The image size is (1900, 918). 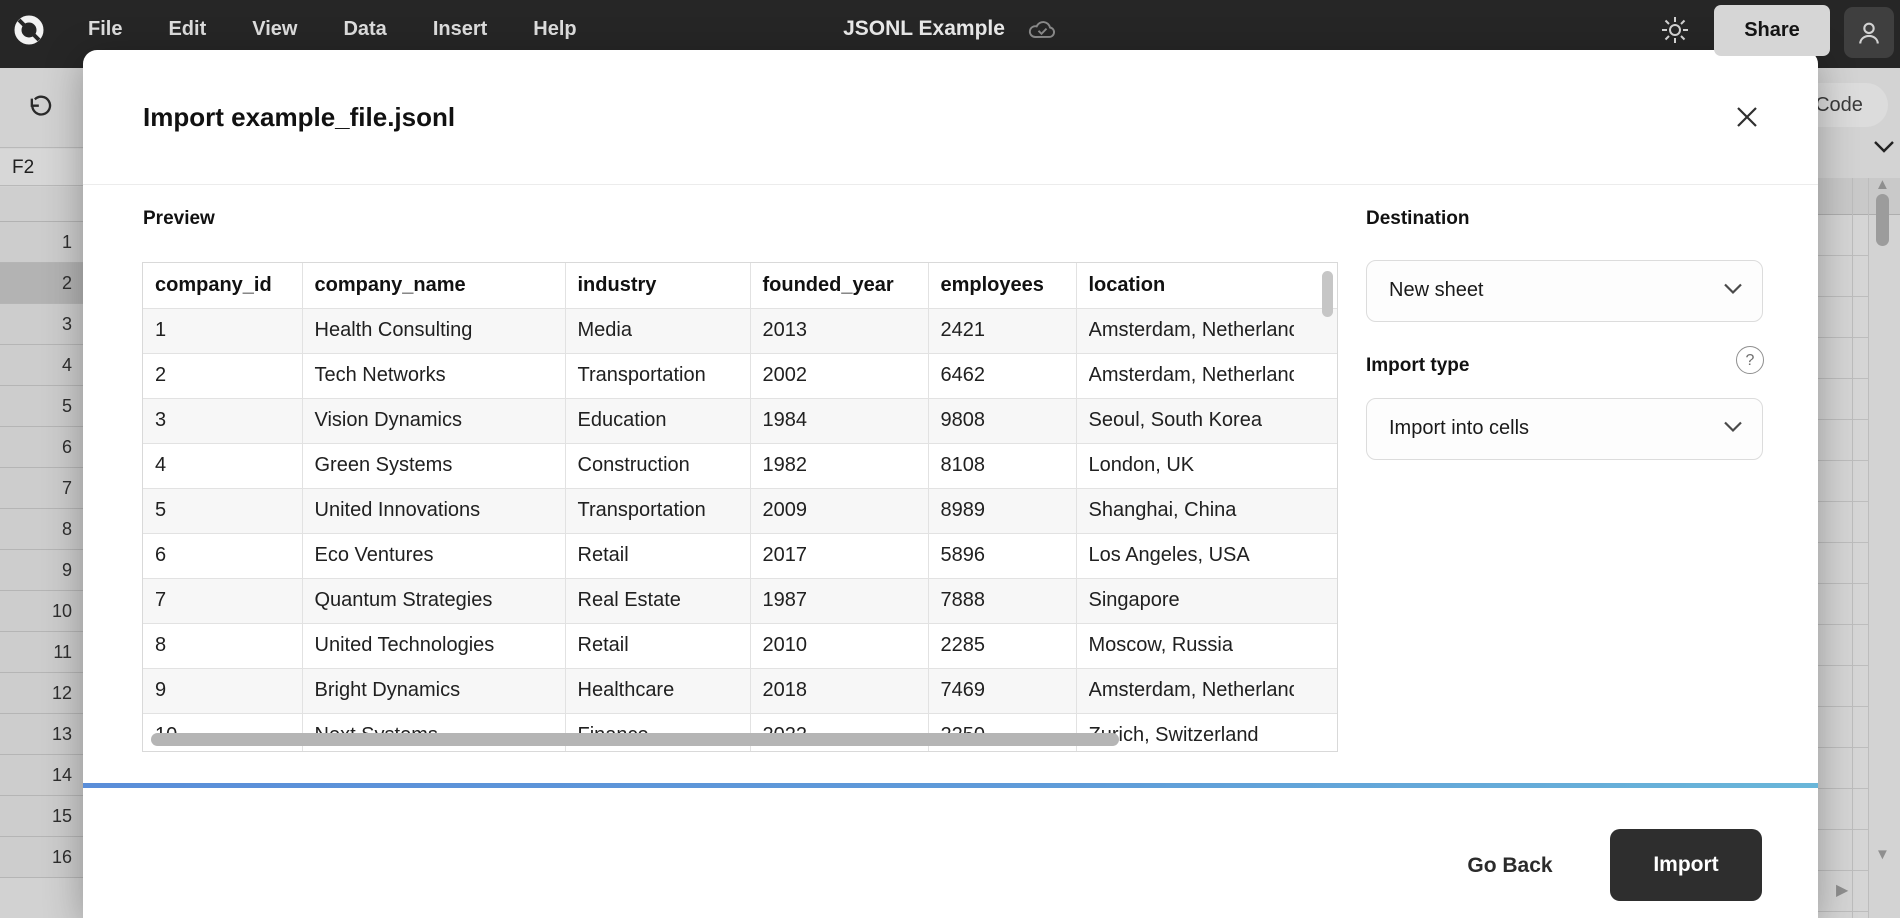 I want to click on row-header-13: 13, so click(x=41, y=734).